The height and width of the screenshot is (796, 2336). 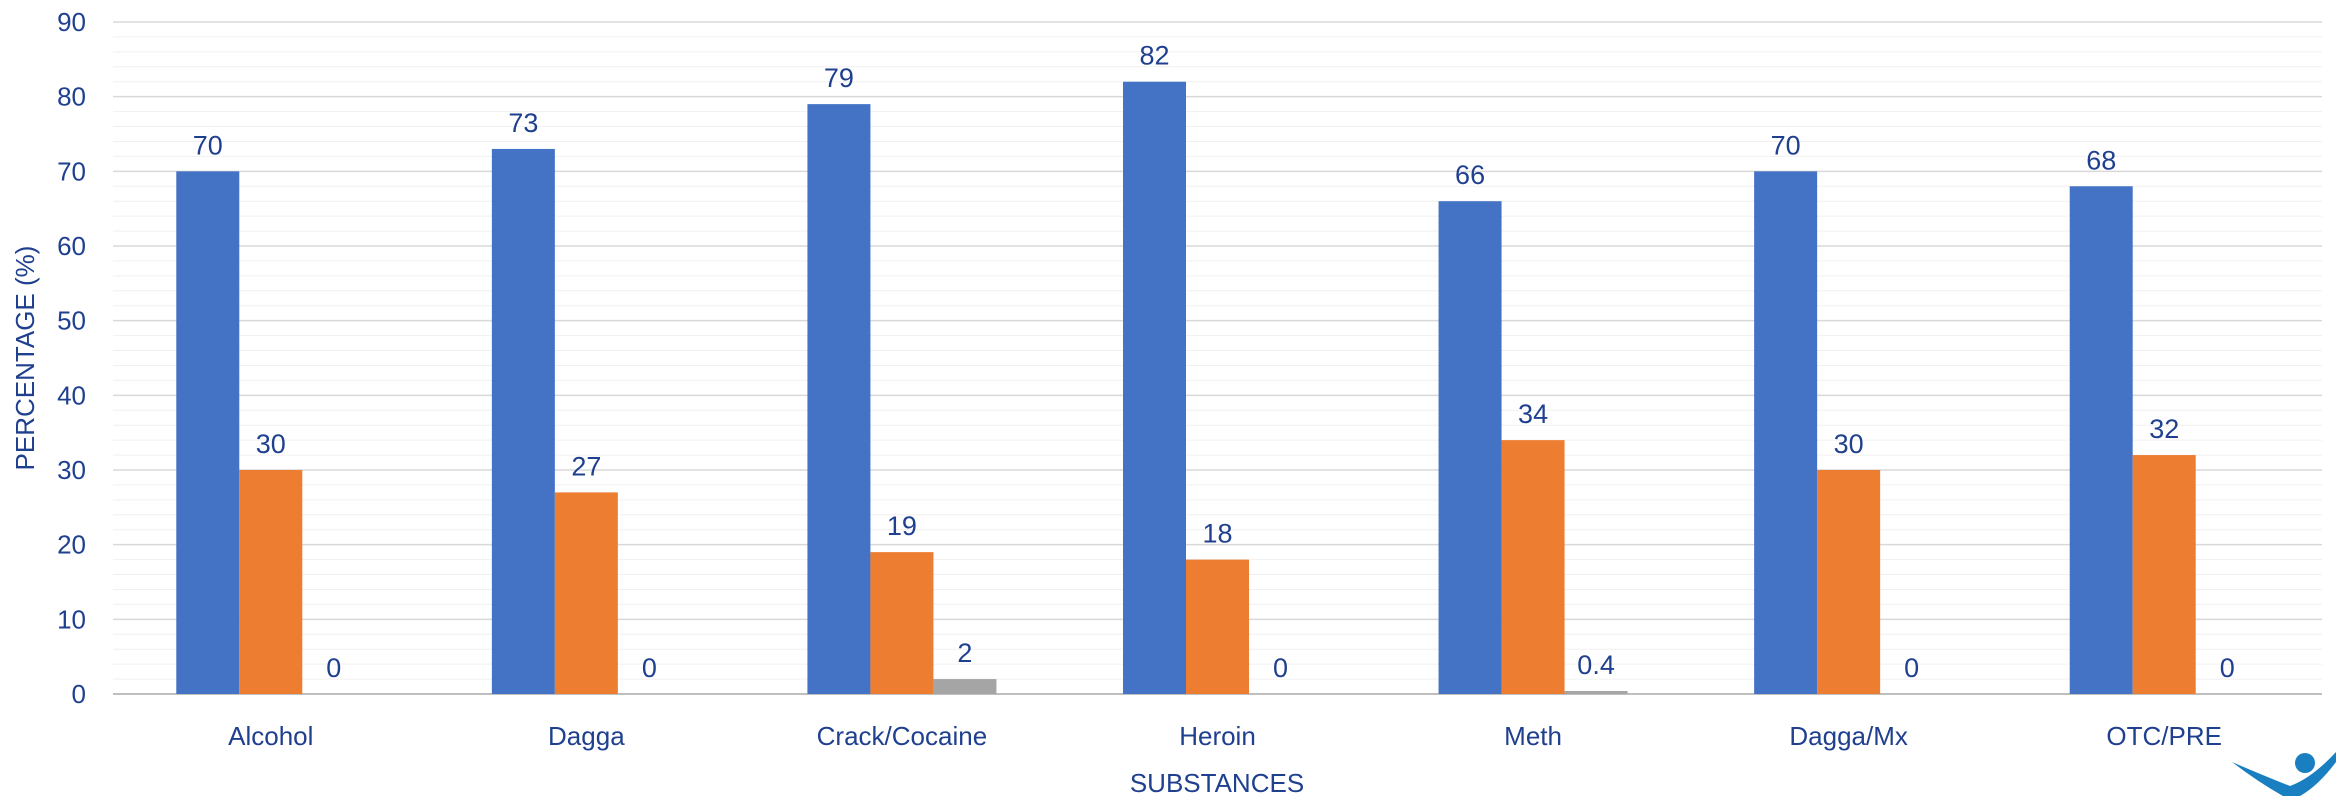 I want to click on data-label: 19, so click(x=902, y=526).